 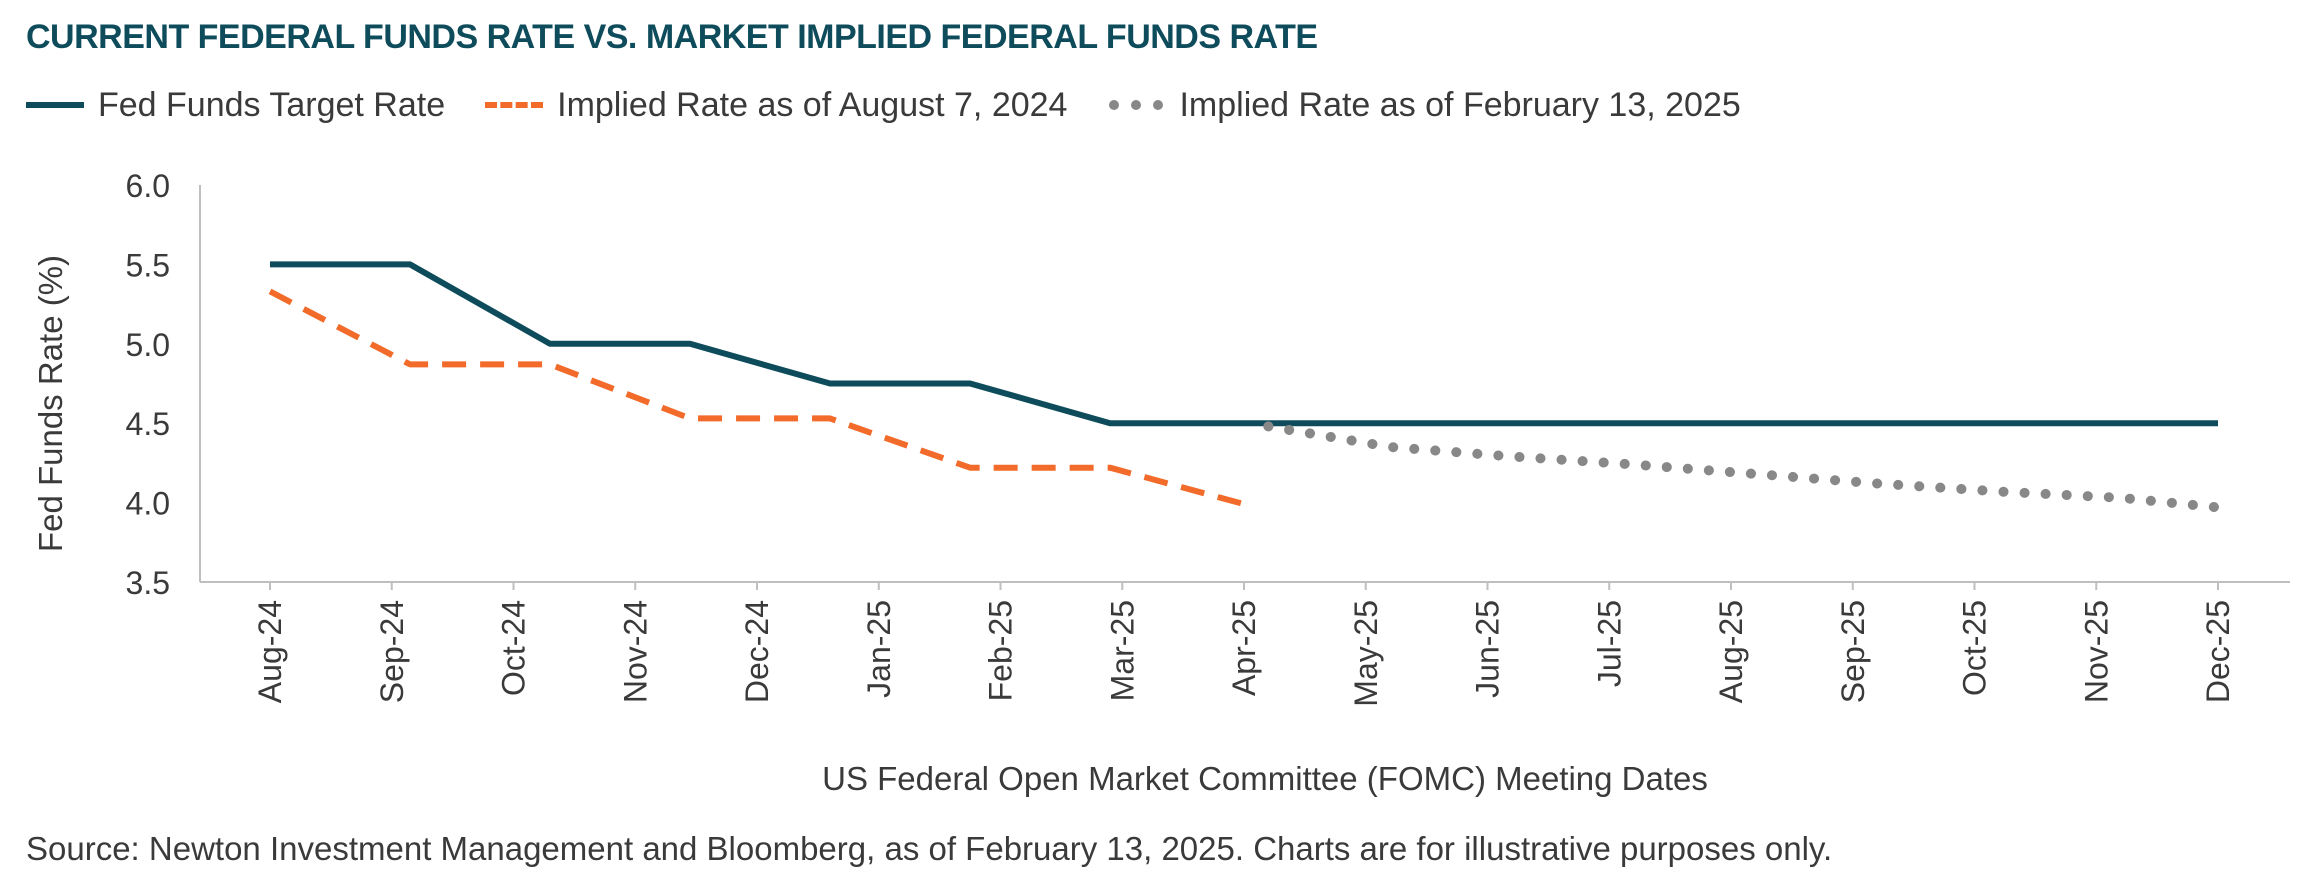 I want to click on legend-item-feb: Implied Rate as of February 13, 2025, so click(x=1424, y=105).